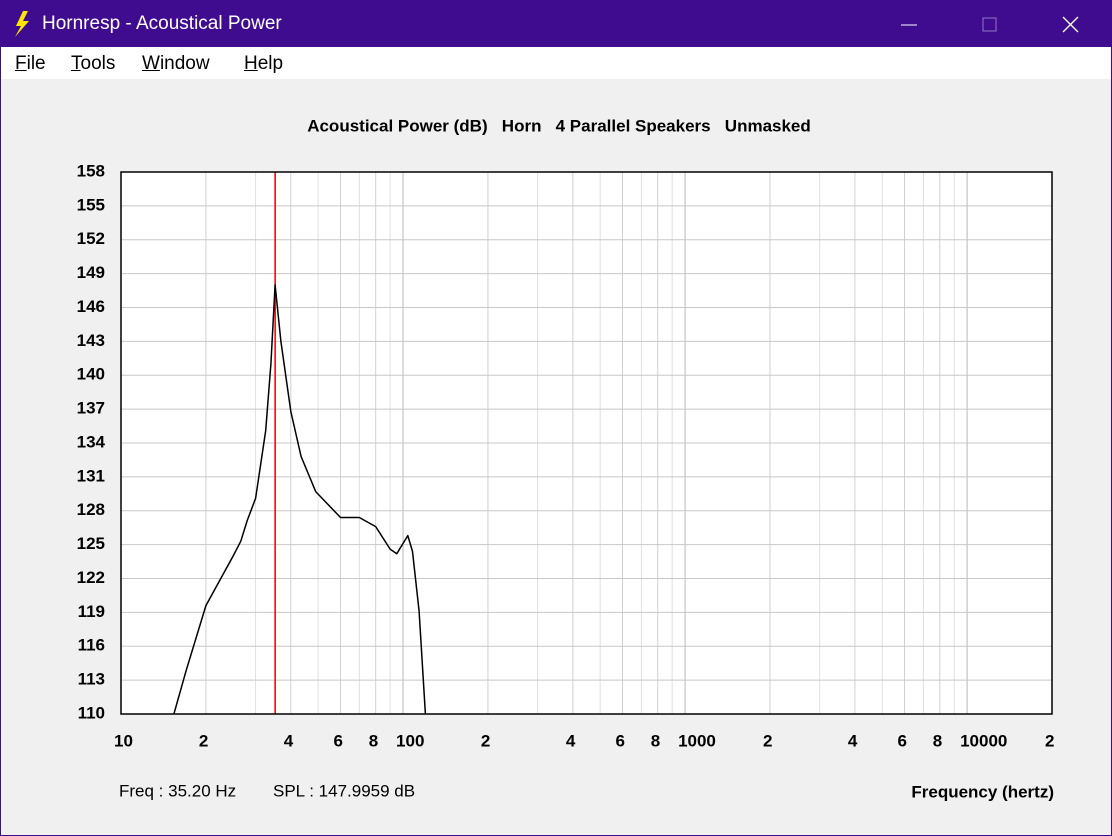 The height and width of the screenshot is (836, 1112). Describe the element at coordinates (983, 740) in the screenshot. I see `x-tick-label: 10000` at that location.